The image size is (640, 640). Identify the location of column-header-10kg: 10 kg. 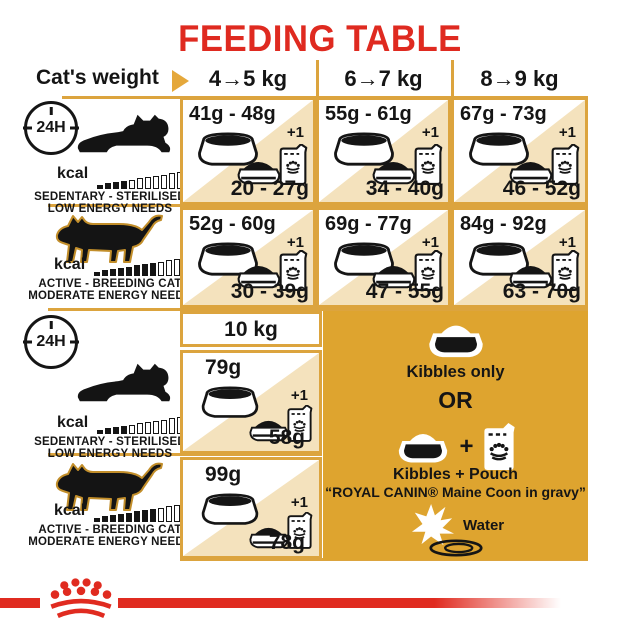
(251, 329).